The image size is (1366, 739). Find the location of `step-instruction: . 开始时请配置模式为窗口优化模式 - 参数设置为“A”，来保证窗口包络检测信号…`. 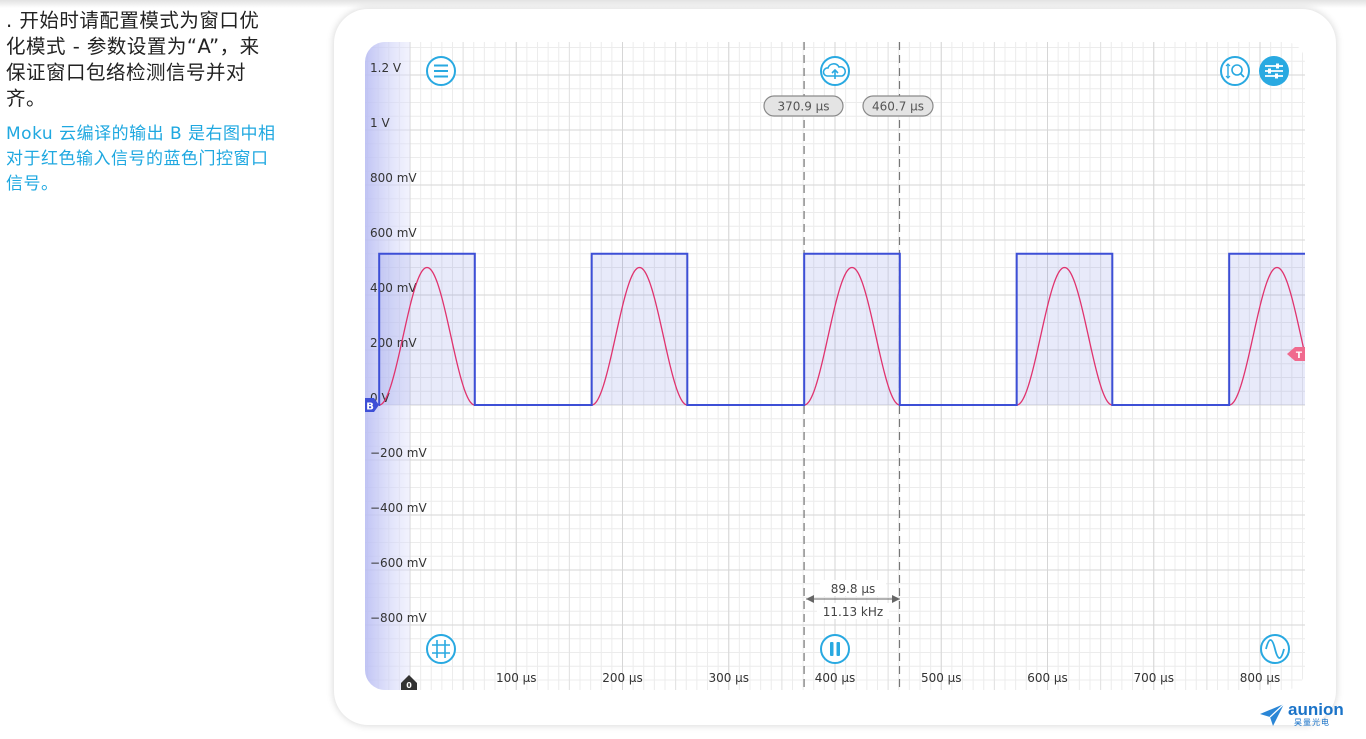

step-instruction: . 开始时请配置模式为窗口优化模式 - 参数设置为“A”，来保证窗口包络检测信号… is located at coordinates (133, 59).